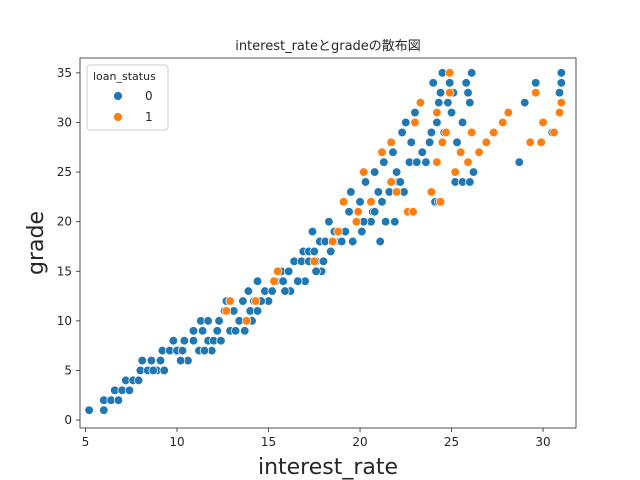  I want to click on y-axis-label: grade, so click(36, 243).